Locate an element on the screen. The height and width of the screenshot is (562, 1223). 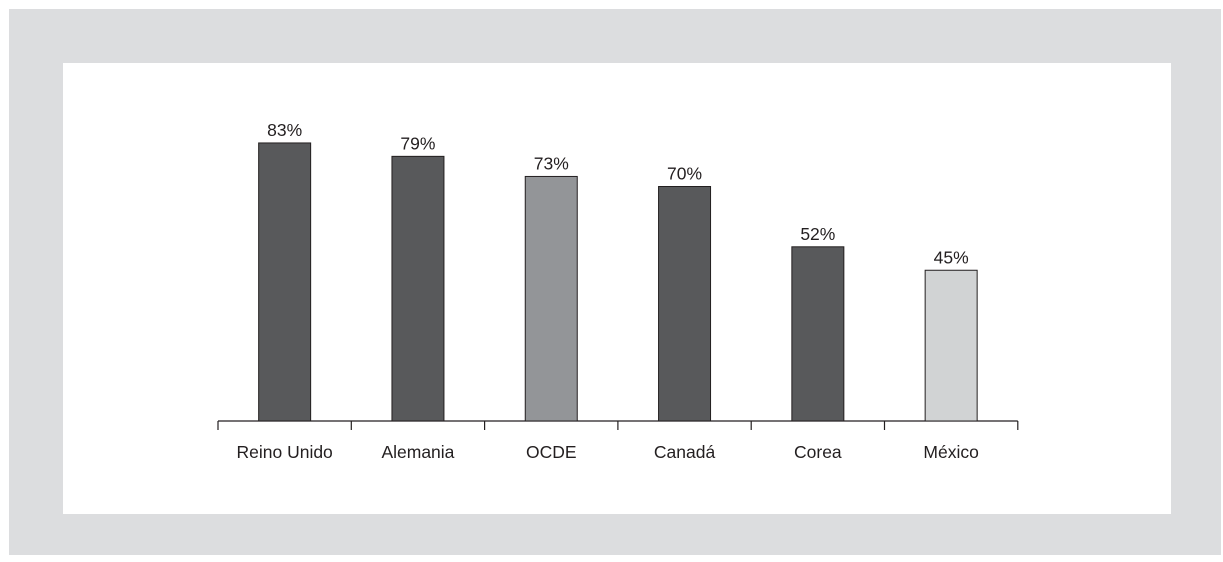
data-label: 70% is located at coordinates (684, 174).